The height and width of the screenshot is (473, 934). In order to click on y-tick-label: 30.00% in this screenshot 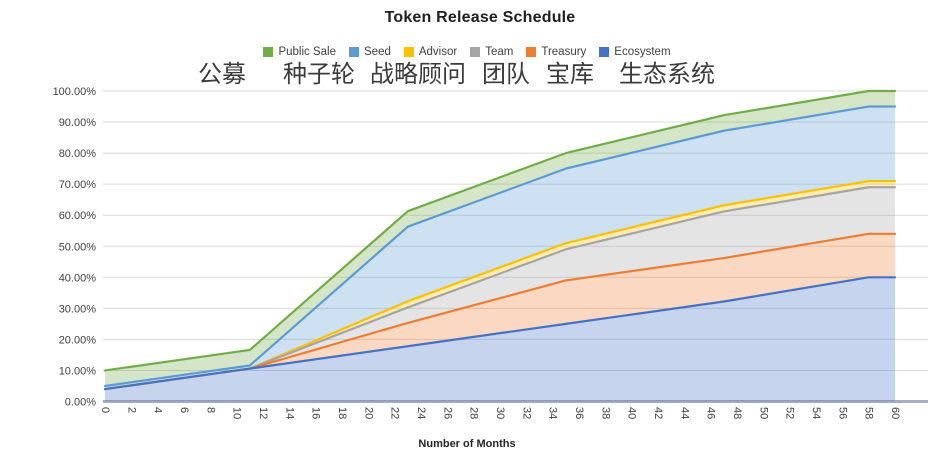, I will do `click(78, 309)`.